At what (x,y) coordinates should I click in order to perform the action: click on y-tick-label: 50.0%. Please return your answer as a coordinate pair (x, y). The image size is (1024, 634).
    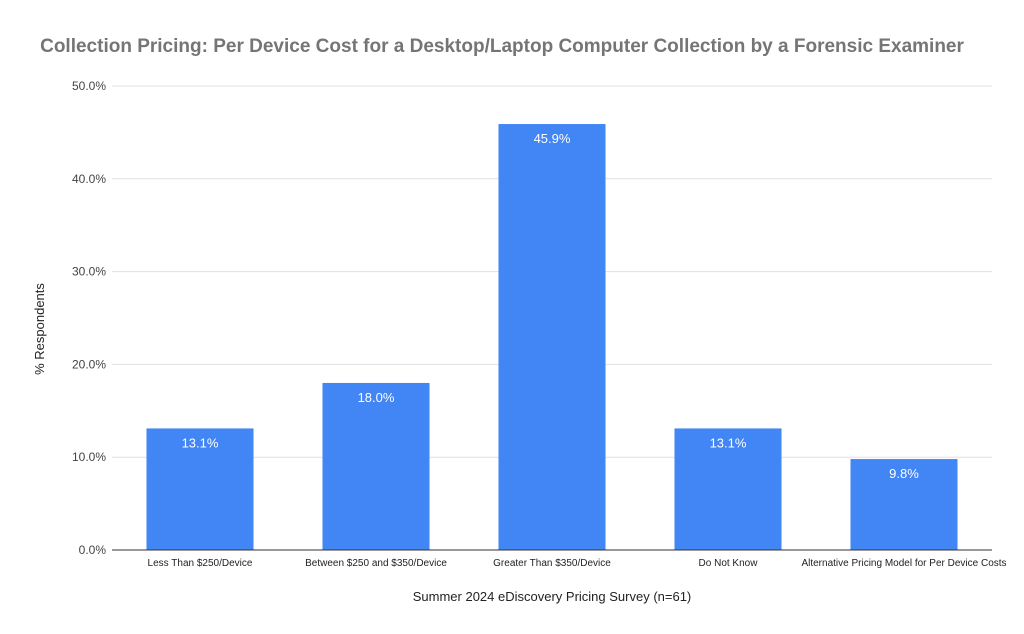
    Looking at the image, I should click on (89, 86).